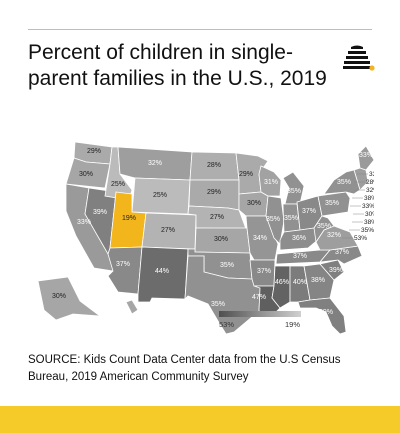 The image size is (400, 433). What do you see at coordinates (294, 191) in the screenshot?
I see `state-label-mi: 35%` at bounding box center [294, 191].